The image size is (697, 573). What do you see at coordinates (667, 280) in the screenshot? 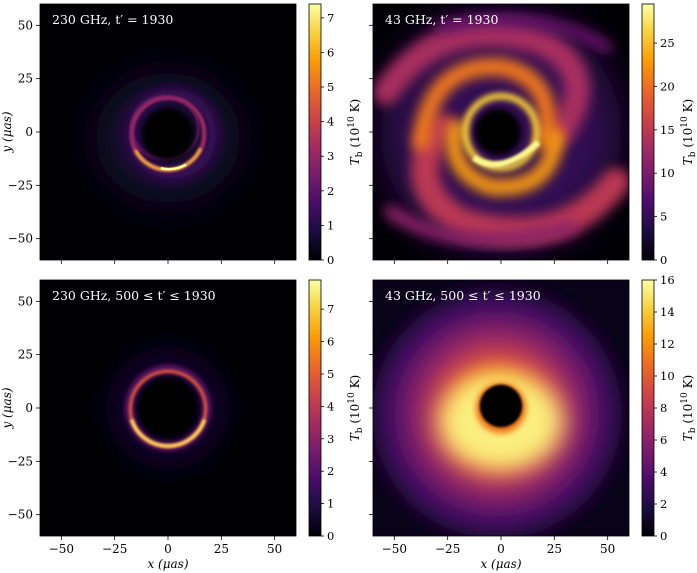
I see `colorbar-tick-label: 16` at bounding box center [667, 280].